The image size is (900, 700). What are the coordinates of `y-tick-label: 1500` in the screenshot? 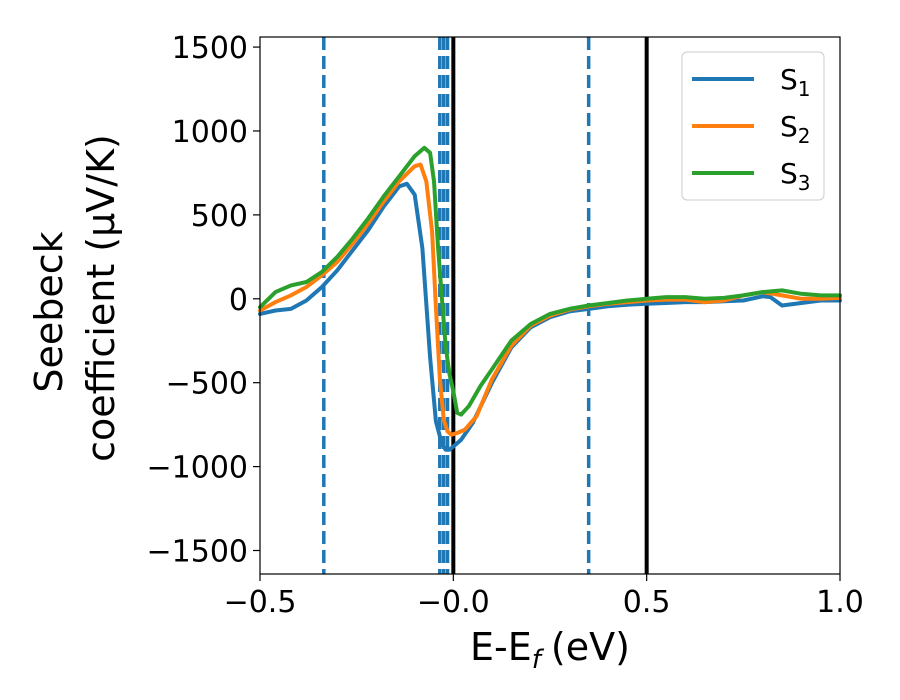 It's located at (210, 48).